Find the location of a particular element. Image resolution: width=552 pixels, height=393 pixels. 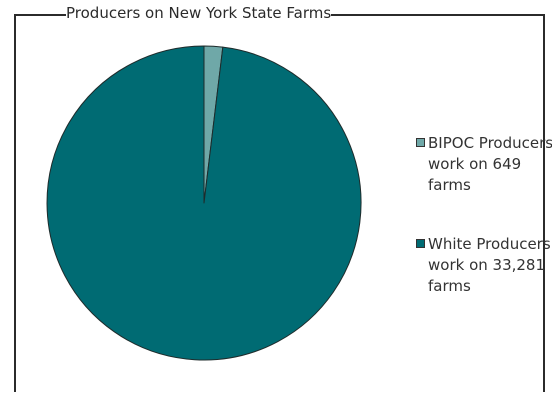

chart-title: Producers on New York State Farms is located at coordinates (199, 13).